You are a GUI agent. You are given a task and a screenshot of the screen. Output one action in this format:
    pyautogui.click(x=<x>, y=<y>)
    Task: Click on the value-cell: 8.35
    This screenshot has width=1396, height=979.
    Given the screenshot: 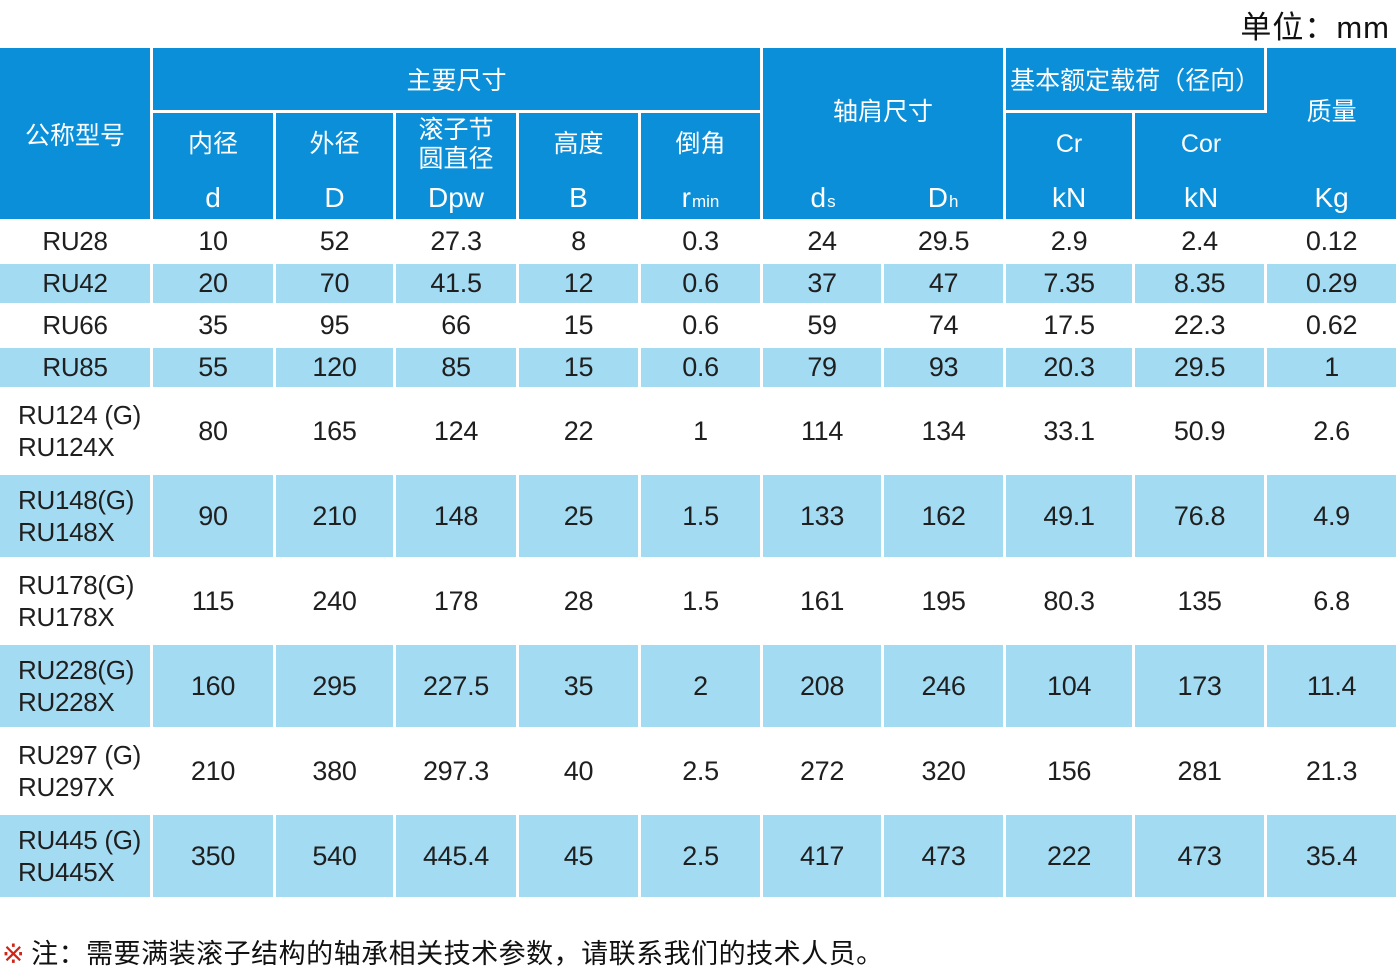 What is the action you would take?
    pyautogui.click(x=1201, y=285)
    